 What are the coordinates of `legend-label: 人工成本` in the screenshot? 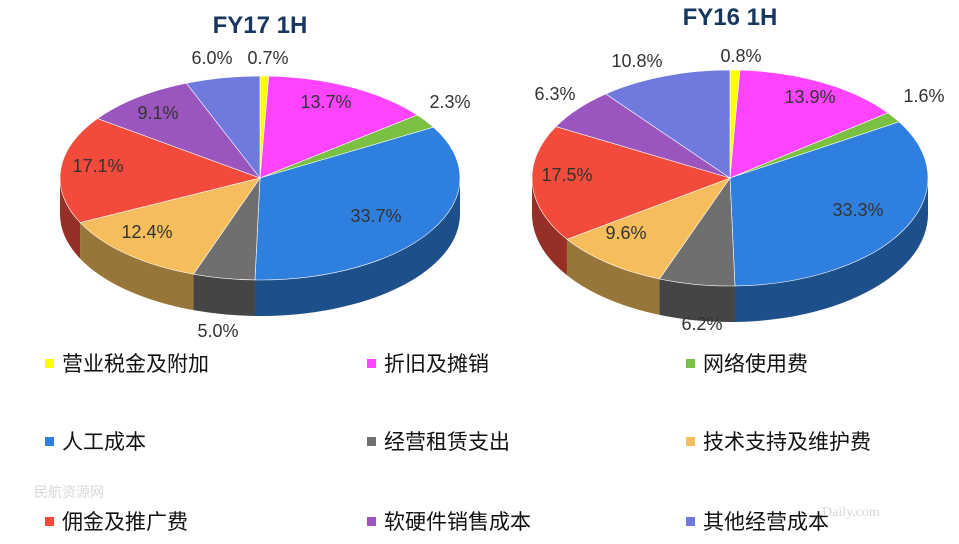 It's located at (104, 442).